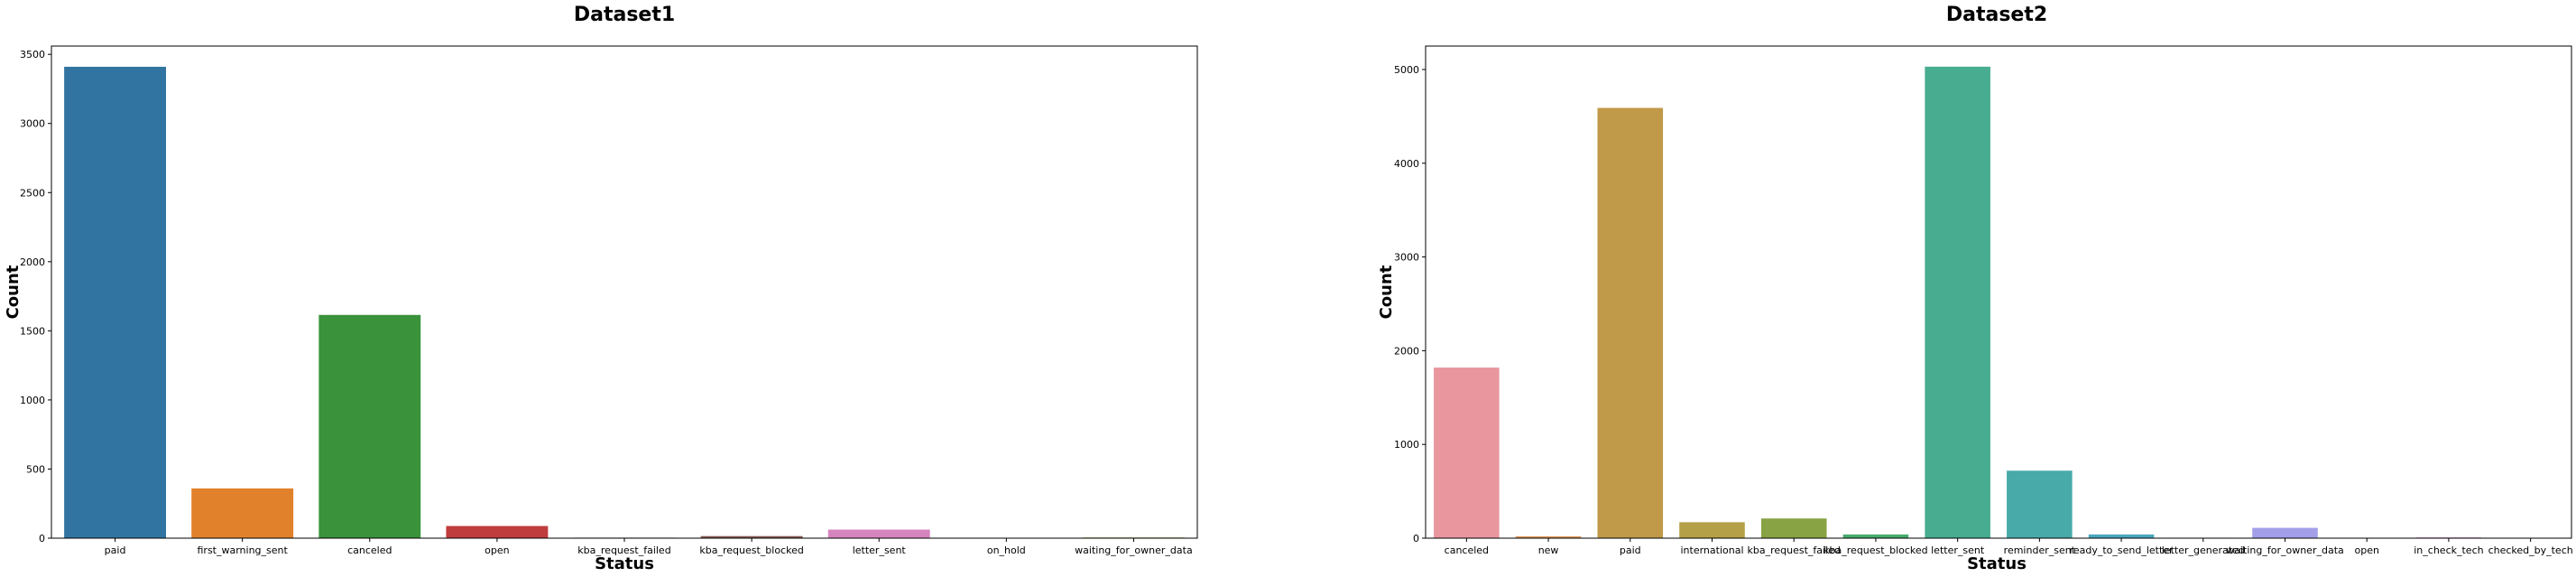 The image size is (2576, 577). What do you see at coordinates (32, 331) in the screenshot?
I see `y-tick-label: 1500` at bounding box center [32, 331].